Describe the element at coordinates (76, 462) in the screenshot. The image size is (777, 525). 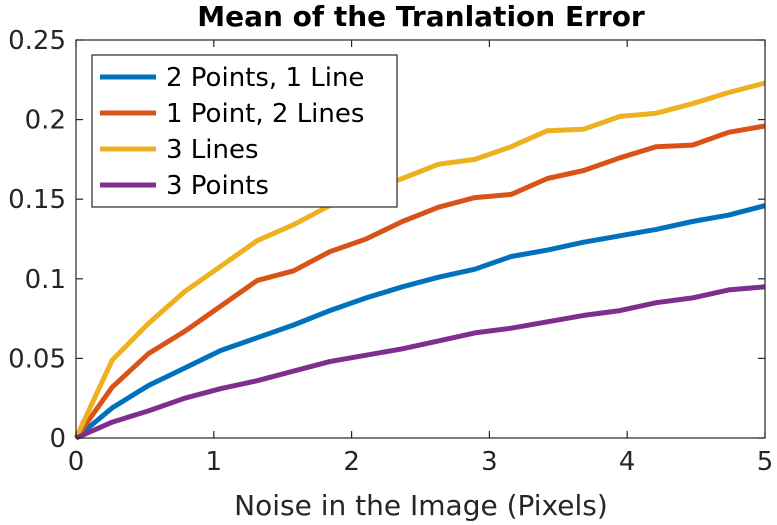
I see `x-tick-label: 0` at that location.